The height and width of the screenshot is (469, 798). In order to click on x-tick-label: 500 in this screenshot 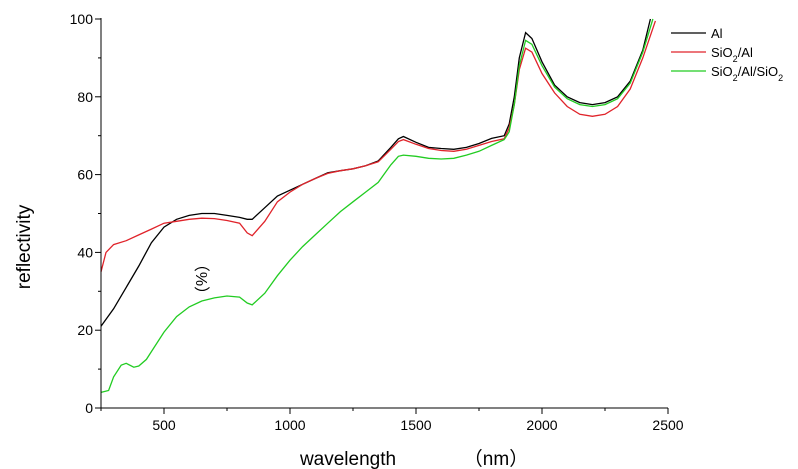, I will do `click(164, 425)`.